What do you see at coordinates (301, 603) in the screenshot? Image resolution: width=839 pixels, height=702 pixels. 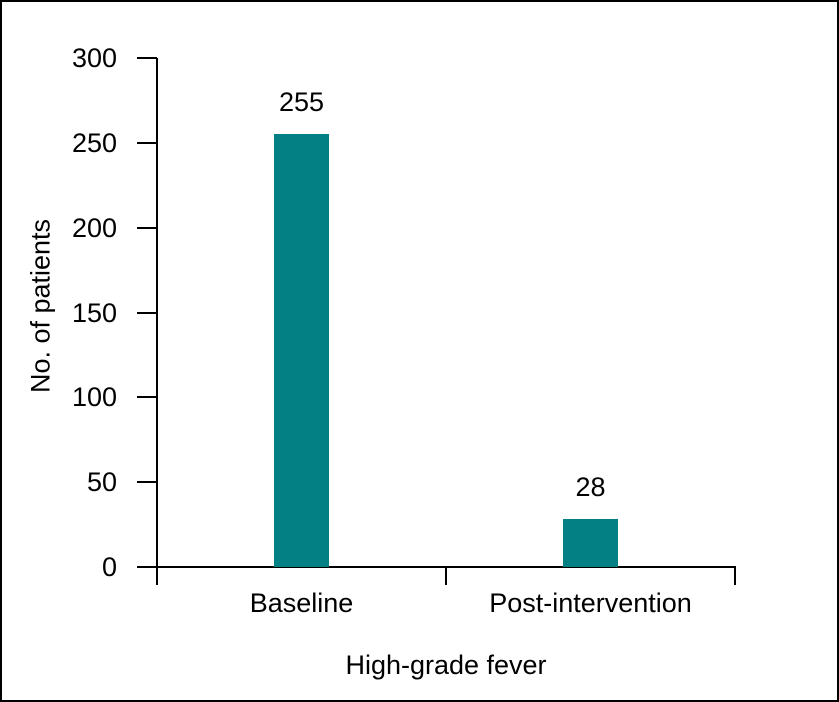 I see `x-category-label-baseline: Baseline` at bounding box center [301, 603].